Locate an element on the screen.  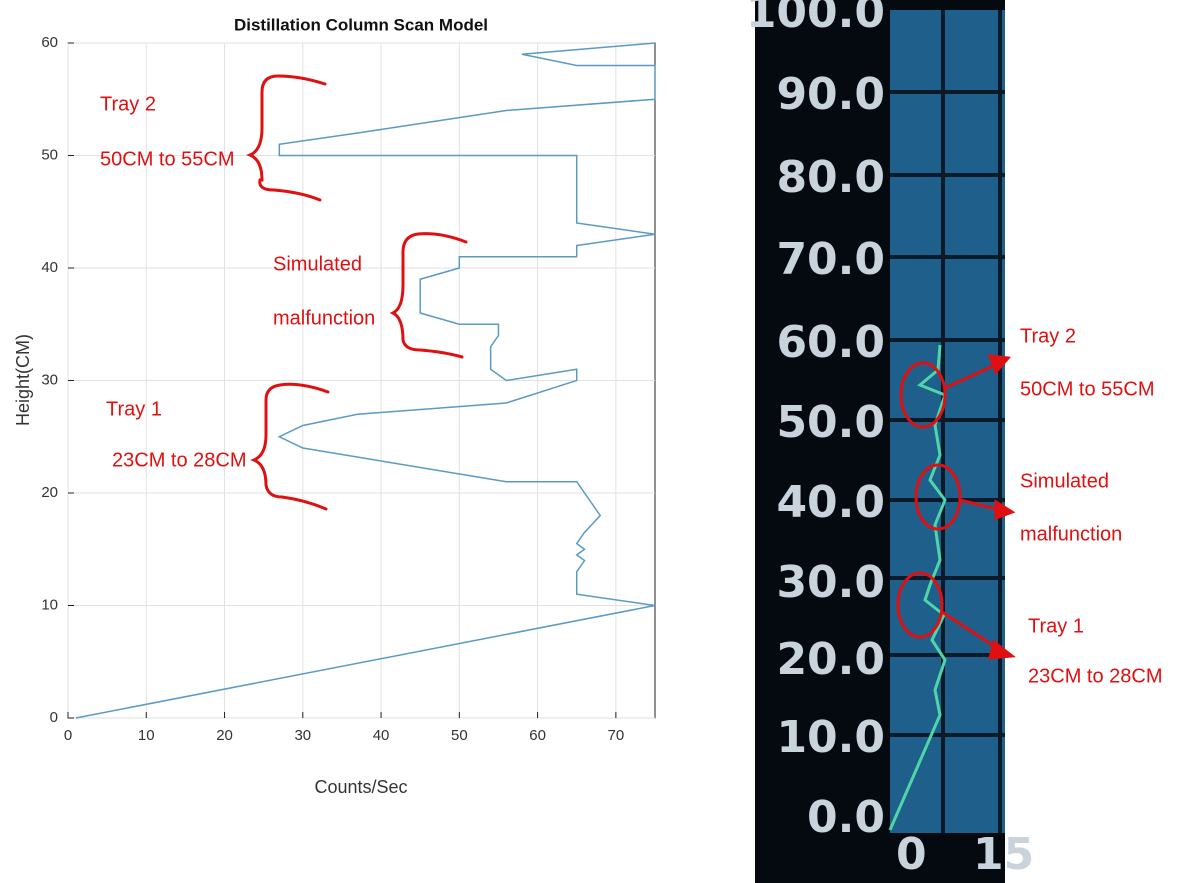
y-tick-label: 10 is located at coordinates (49, 604).